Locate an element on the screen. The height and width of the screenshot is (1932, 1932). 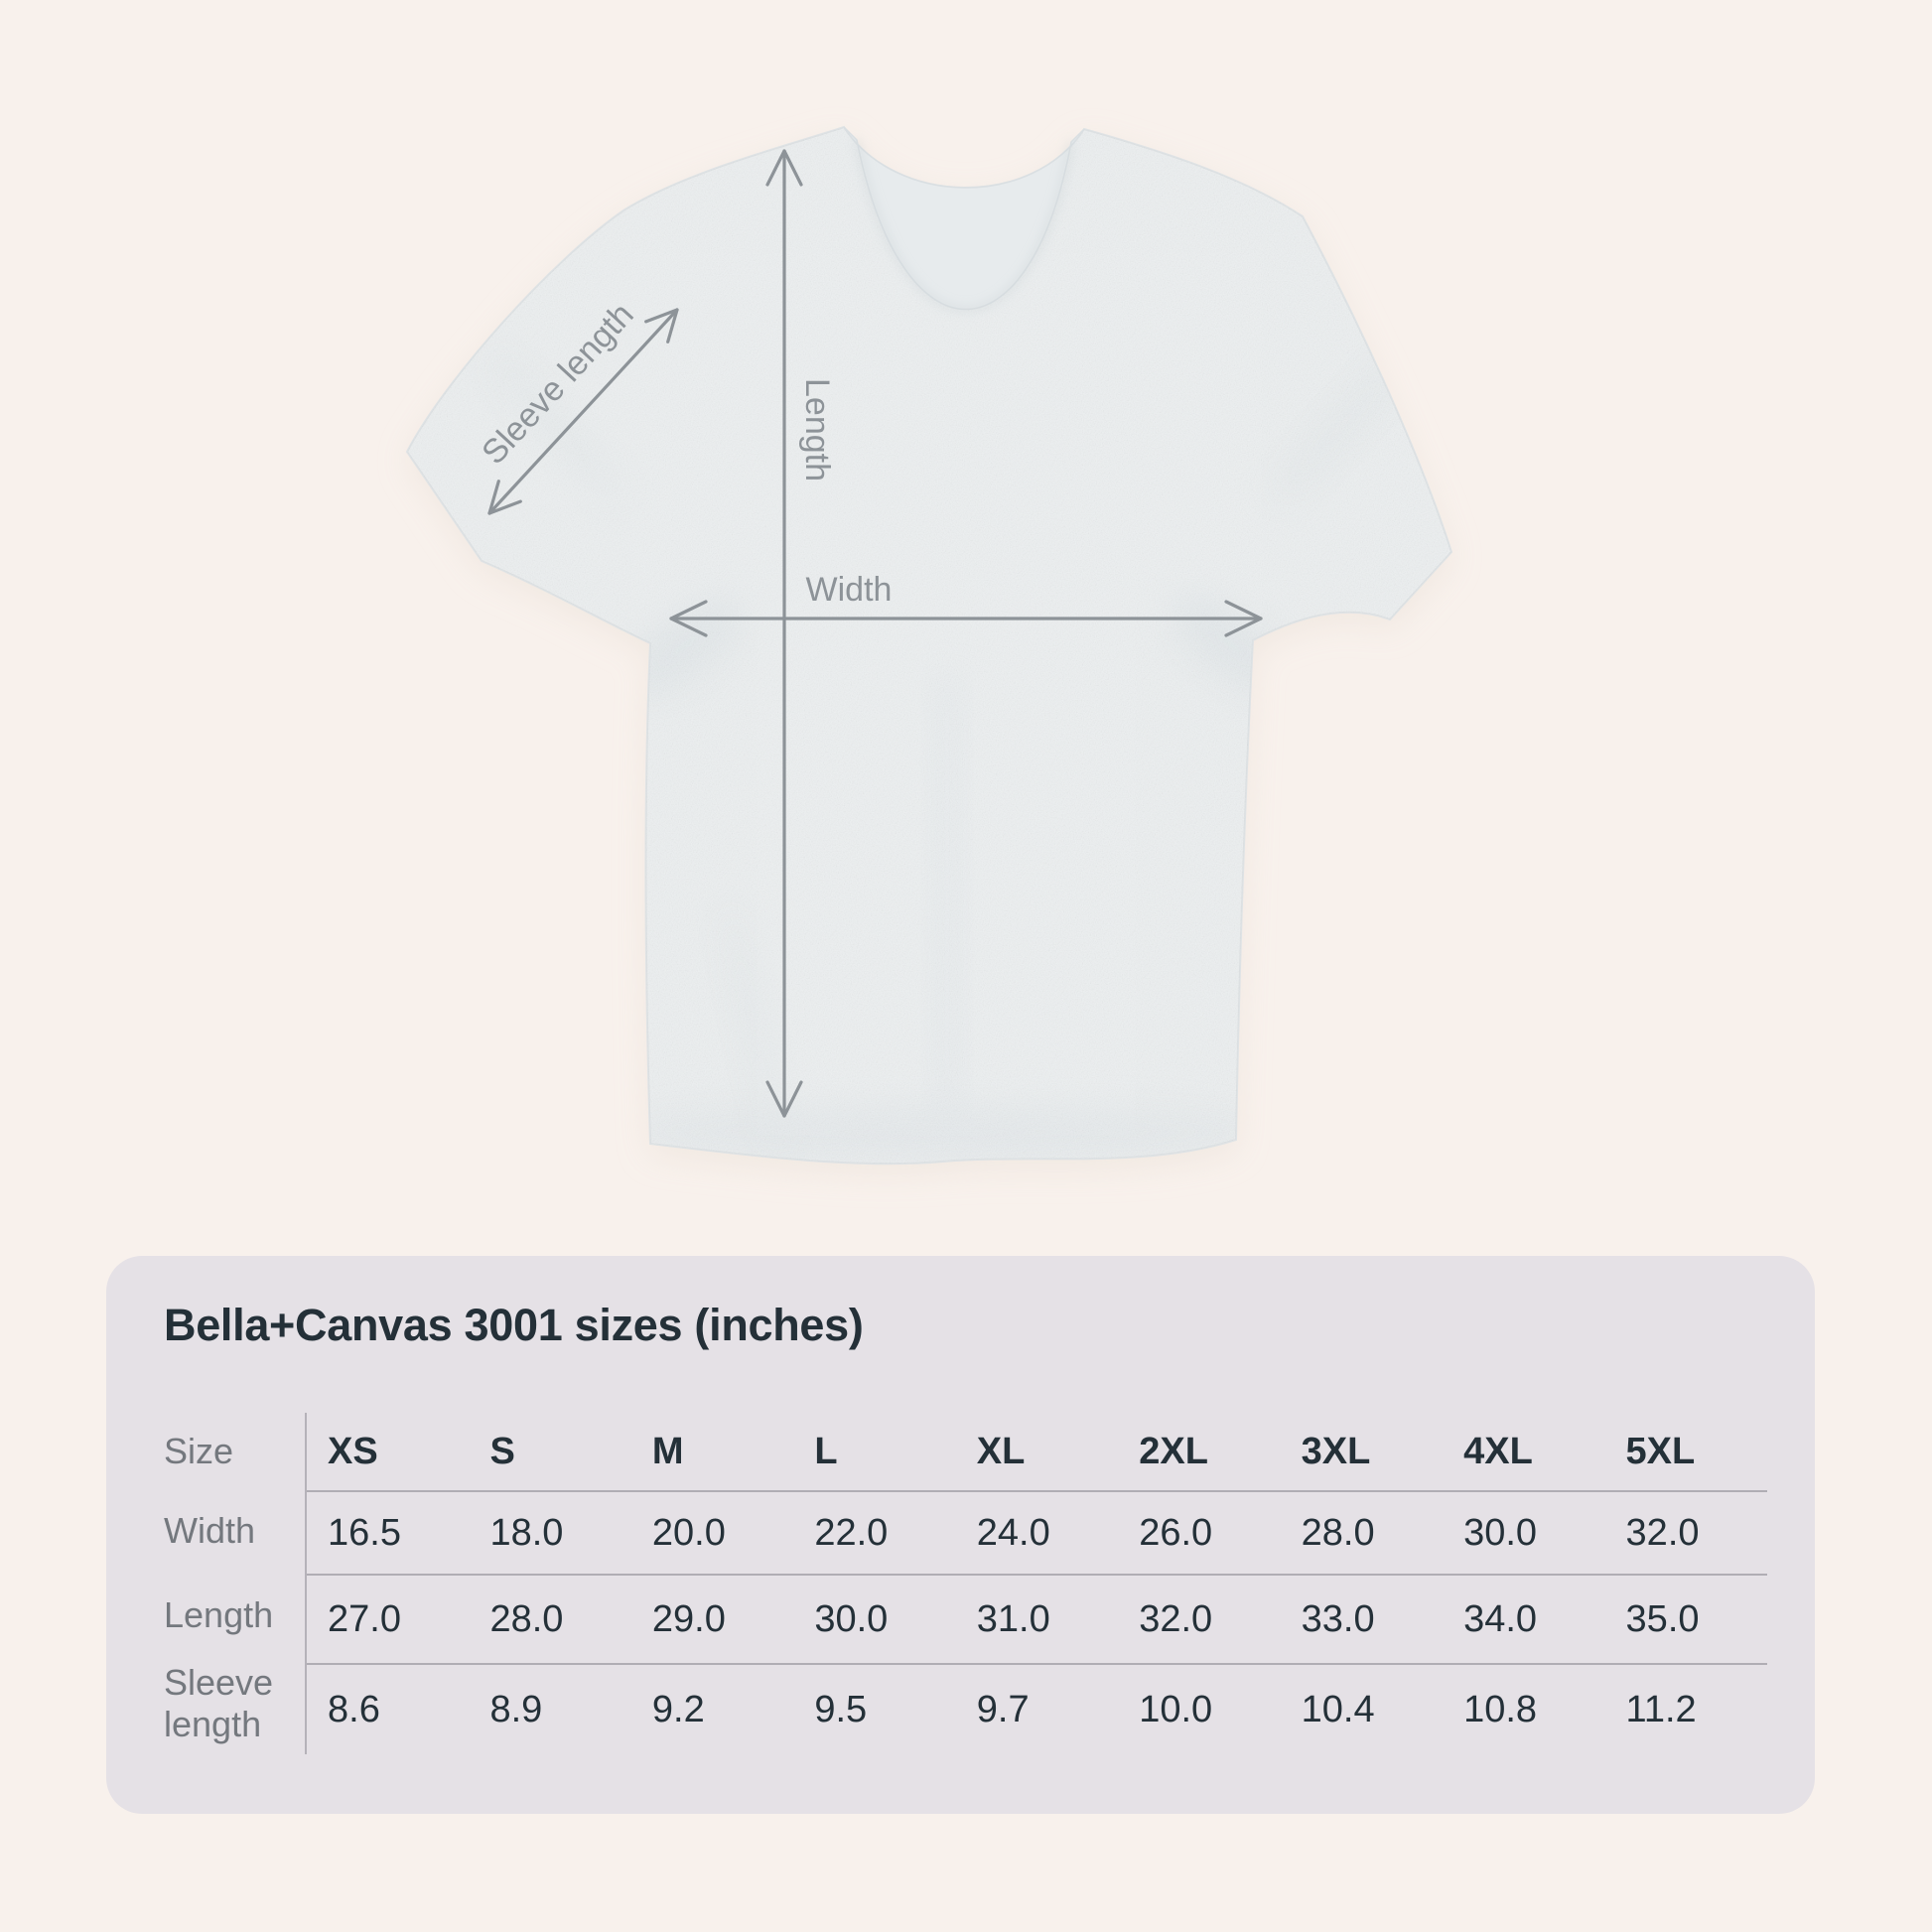
size-chart-title: Bella+Canvas 3001 sizes (inches) is located at coordinates (514, 1325).